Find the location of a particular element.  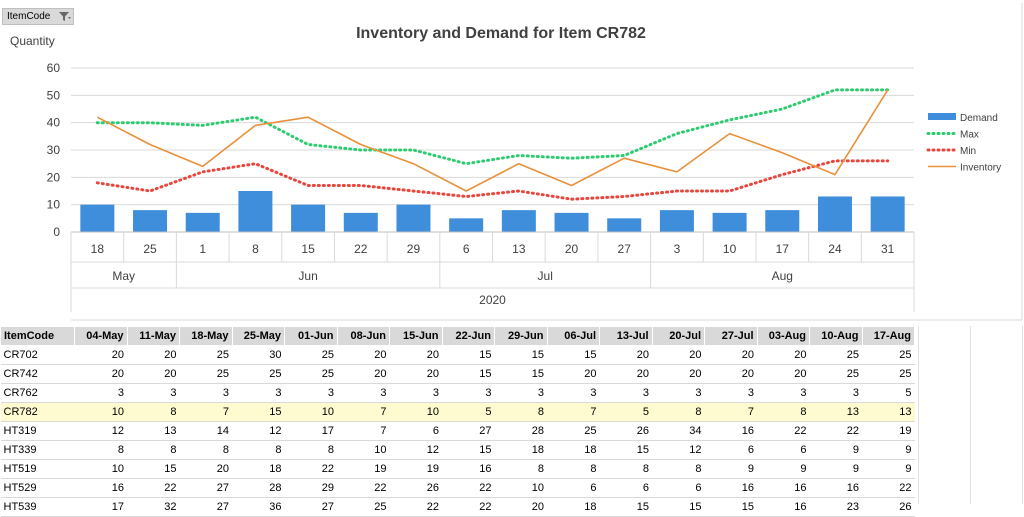

quantity-cell: 12 is located at coordinates (678, 450).